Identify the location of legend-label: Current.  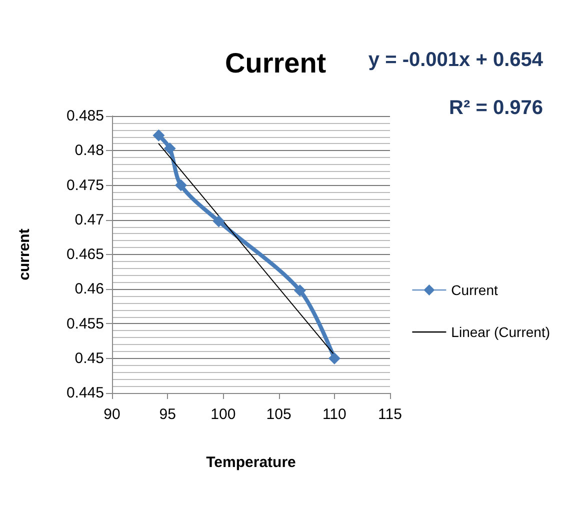
(474, 290).